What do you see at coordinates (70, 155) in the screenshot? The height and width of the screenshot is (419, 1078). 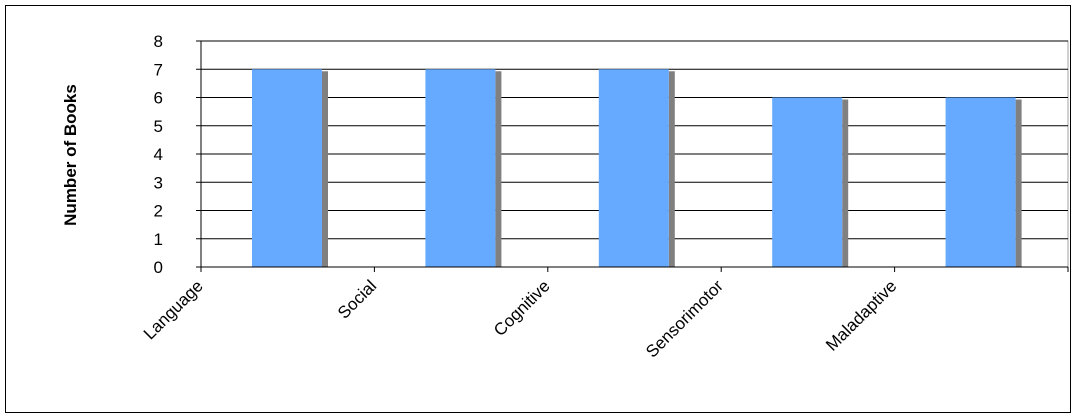 I see `y-axis-label: Number of Books` at bounding box center [70, 155].